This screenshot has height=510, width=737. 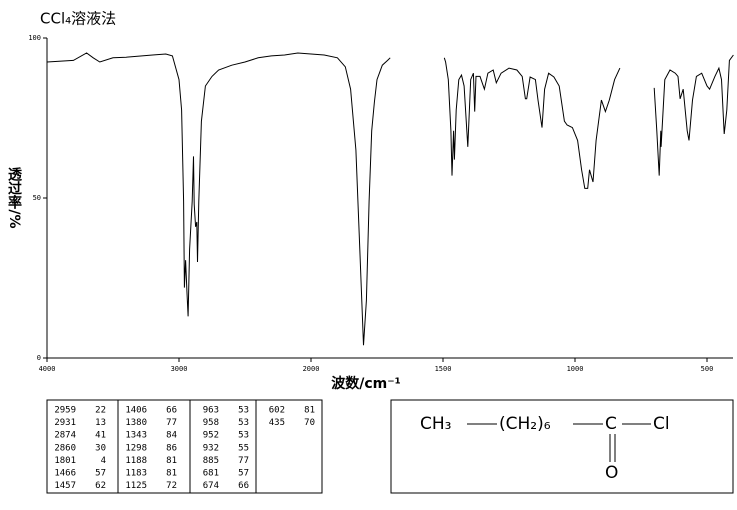 What do you see at coordinates (136, 461) in the screenshot?
I see `peak-wavenumber: 1188` at bounding box center [136, 461].